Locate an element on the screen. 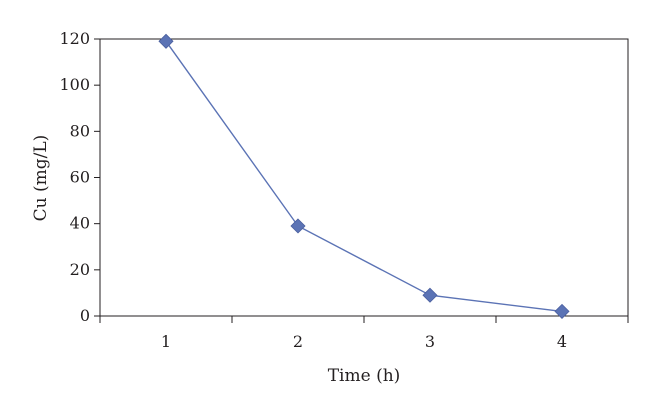 The width and height of the screenshot is (660, 414). x-axis: 1 2 3 4 is located at coordinates (364, 333).